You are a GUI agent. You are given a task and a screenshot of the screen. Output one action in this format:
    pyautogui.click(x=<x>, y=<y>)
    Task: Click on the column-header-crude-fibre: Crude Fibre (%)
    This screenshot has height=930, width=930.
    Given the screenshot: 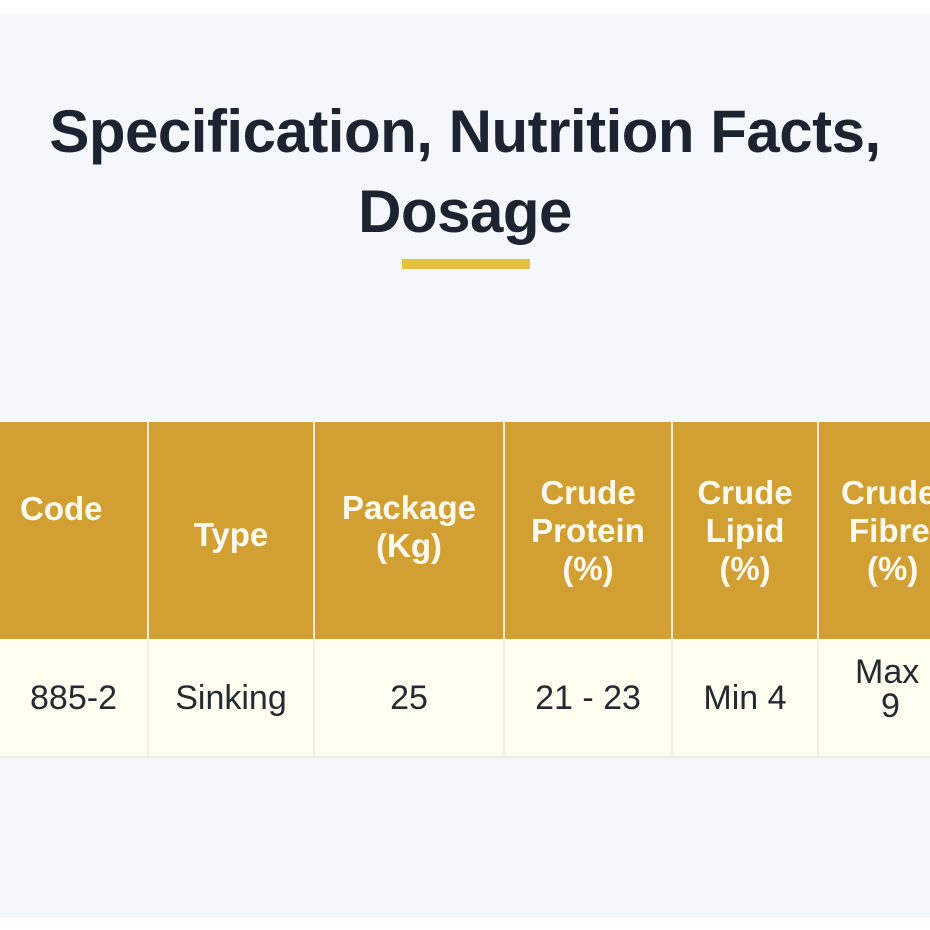 What is the action you would take?
    pyautogui.click(x=874, y=530)
    